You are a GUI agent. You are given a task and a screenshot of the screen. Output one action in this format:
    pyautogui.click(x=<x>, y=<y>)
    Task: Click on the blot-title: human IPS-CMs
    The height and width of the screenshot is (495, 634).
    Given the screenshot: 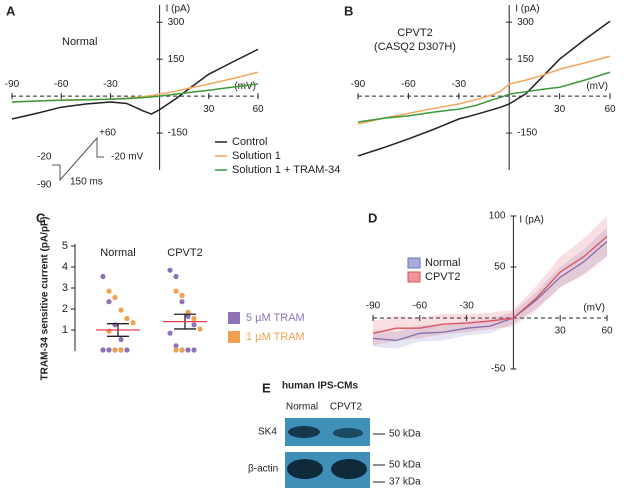 What is the action you would take?
    pyautogui.click(x=320, y=386)
    